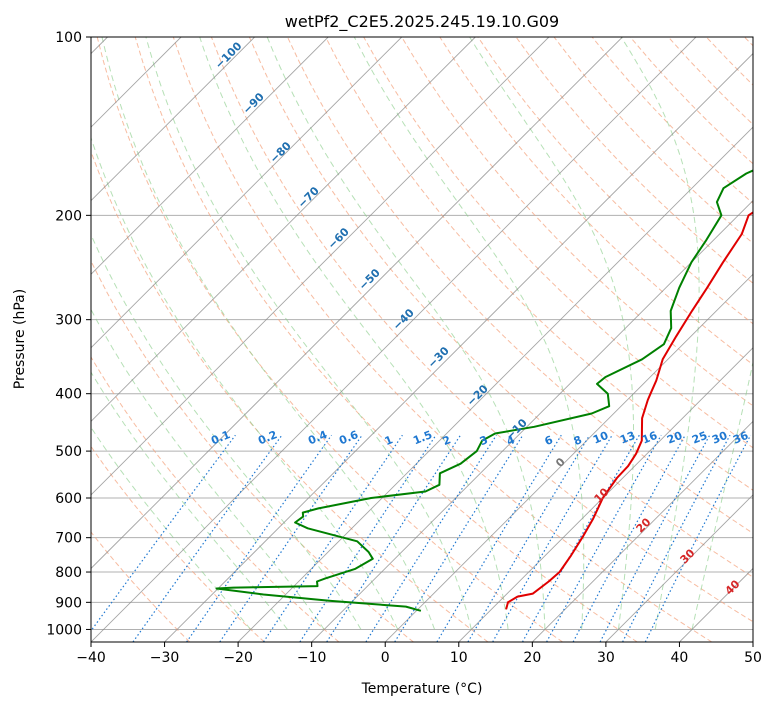 This screenshot has width=775, height=708. I want to click on mixing-ratio-label: 3, so click(484, 440).